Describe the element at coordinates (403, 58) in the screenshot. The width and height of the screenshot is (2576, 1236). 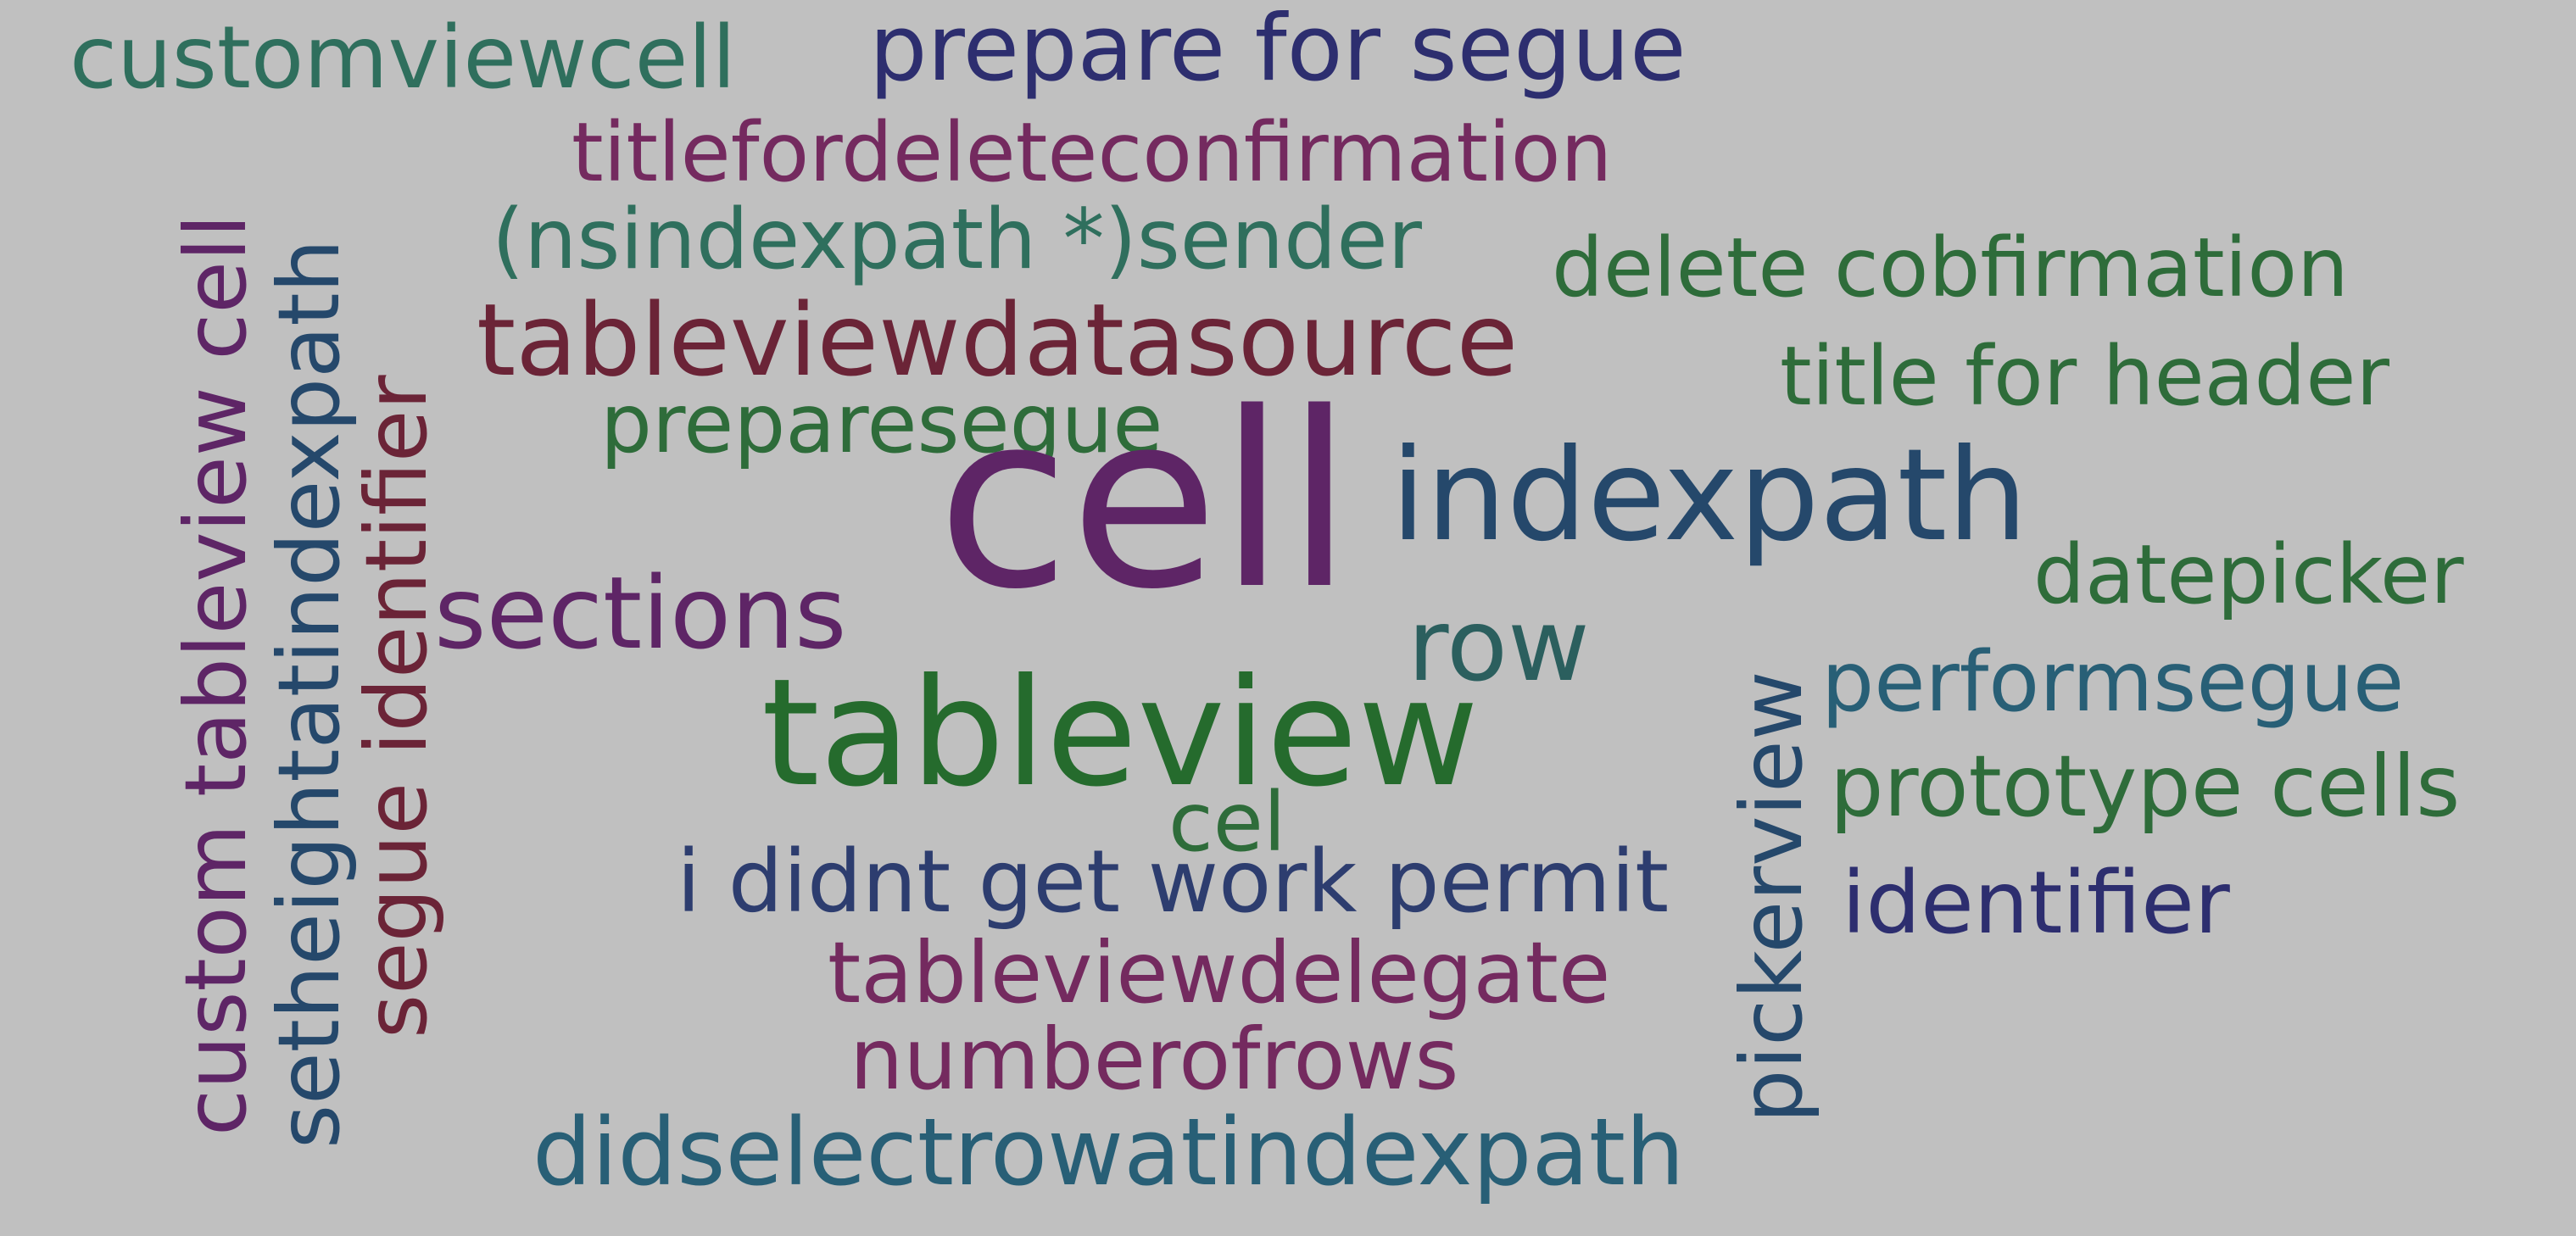
I see `word-customviewcell: customviewcell` at that location.